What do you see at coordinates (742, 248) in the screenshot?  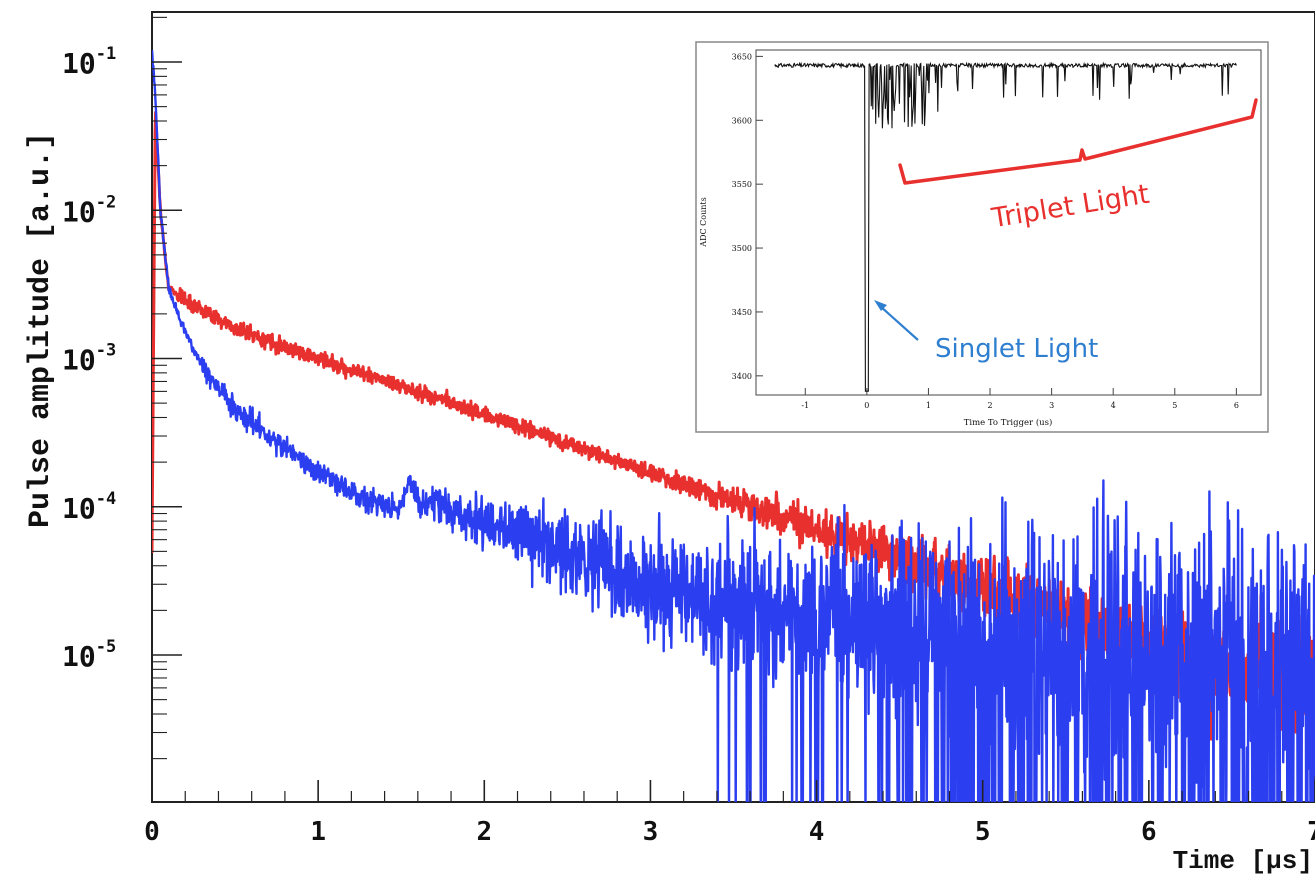 I see `inset-y-tick-label: 3500` at bounding box center [742, 248].